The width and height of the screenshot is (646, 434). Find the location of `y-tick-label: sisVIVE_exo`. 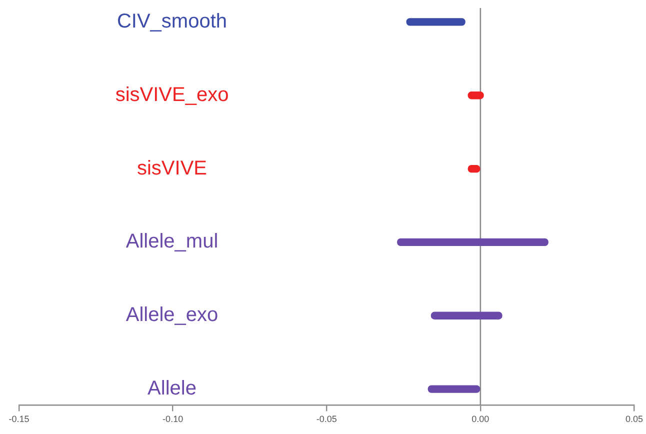

y-tick-label: sisVIVE_exo is located at coordinates (172, 95).